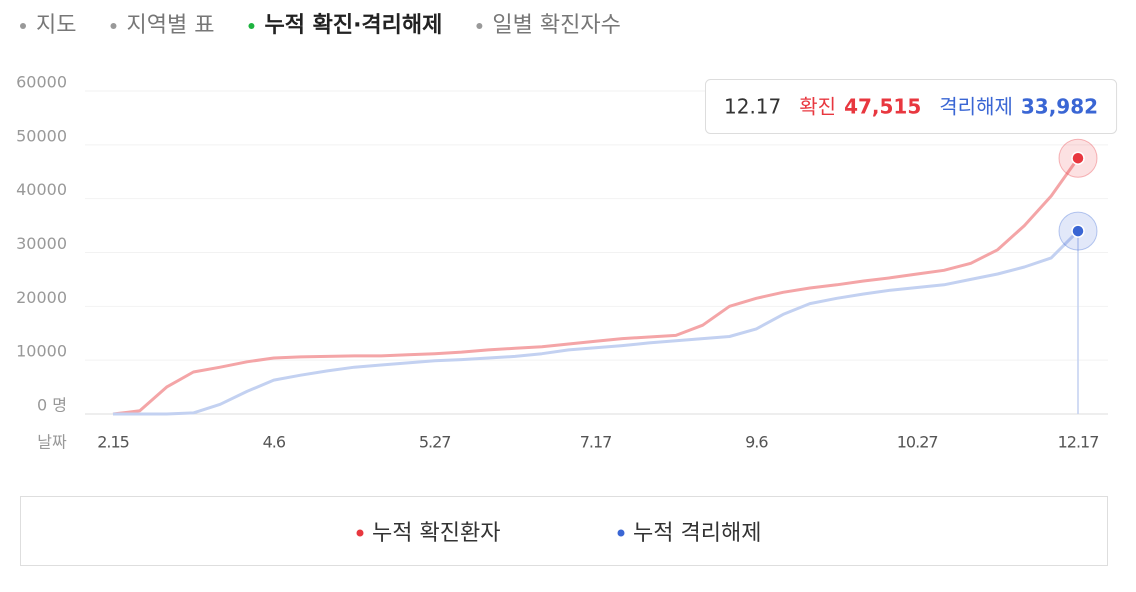 This screenshot has width=1136, height=592. I want to click on tooltip-value: 47,515, so click(882, 107).